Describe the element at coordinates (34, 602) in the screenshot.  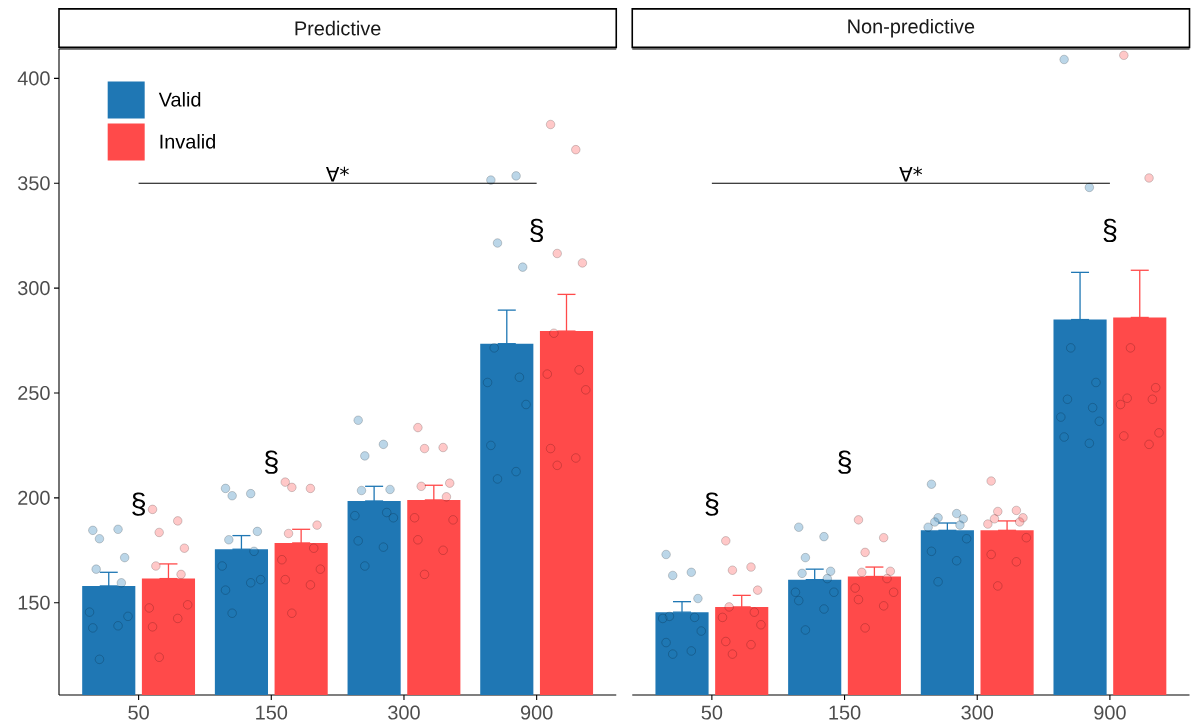
I see `y-tick-label: 150` at that location.